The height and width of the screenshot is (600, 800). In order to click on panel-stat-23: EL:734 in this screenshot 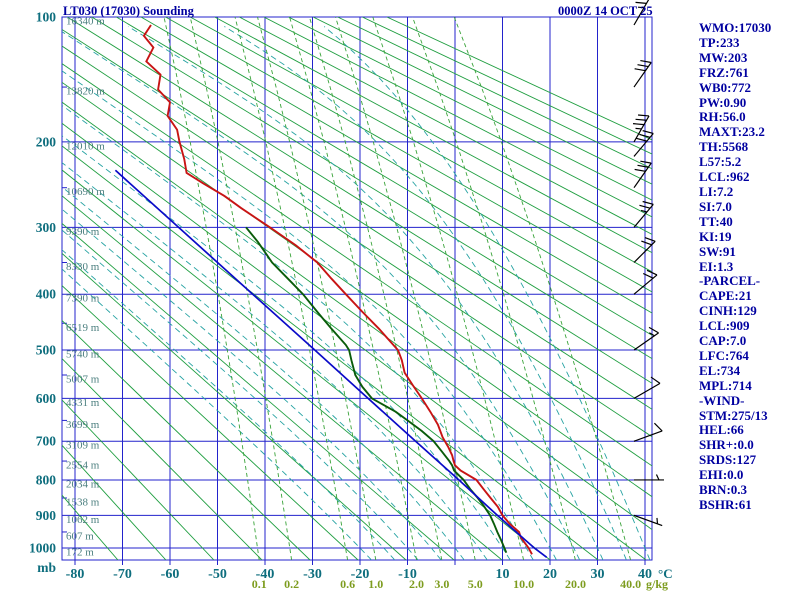, I will do `click(720, 370)`.